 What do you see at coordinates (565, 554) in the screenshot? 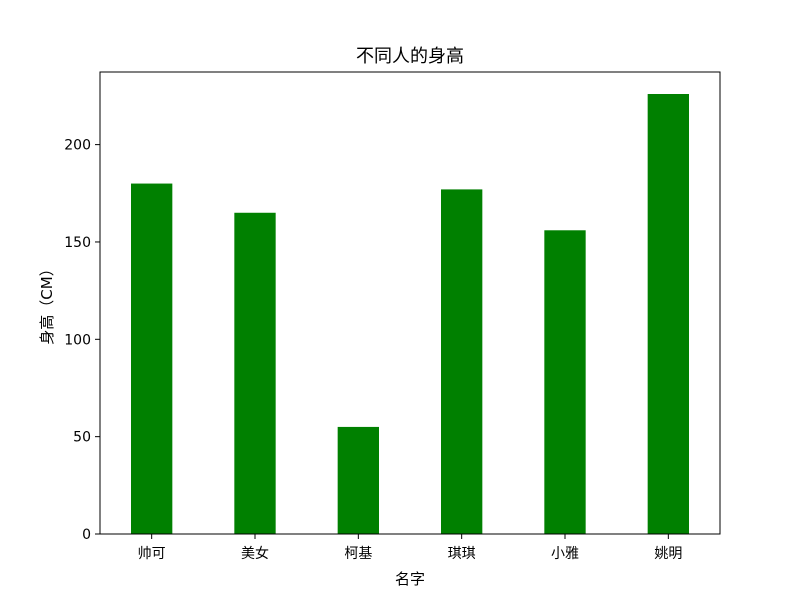
I see `x-tick-label-5: 小雅` at bounding box center [565, 554].